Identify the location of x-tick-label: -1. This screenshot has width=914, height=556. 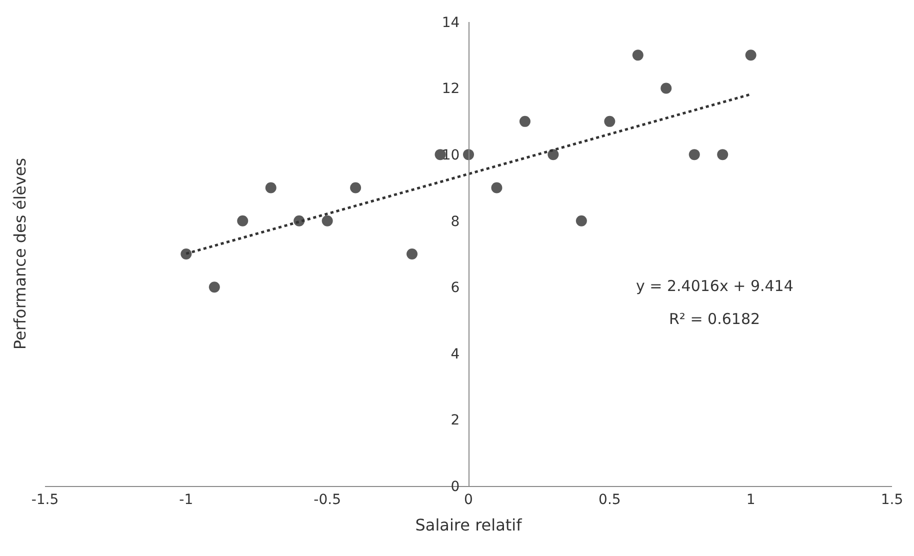
(186, 500).